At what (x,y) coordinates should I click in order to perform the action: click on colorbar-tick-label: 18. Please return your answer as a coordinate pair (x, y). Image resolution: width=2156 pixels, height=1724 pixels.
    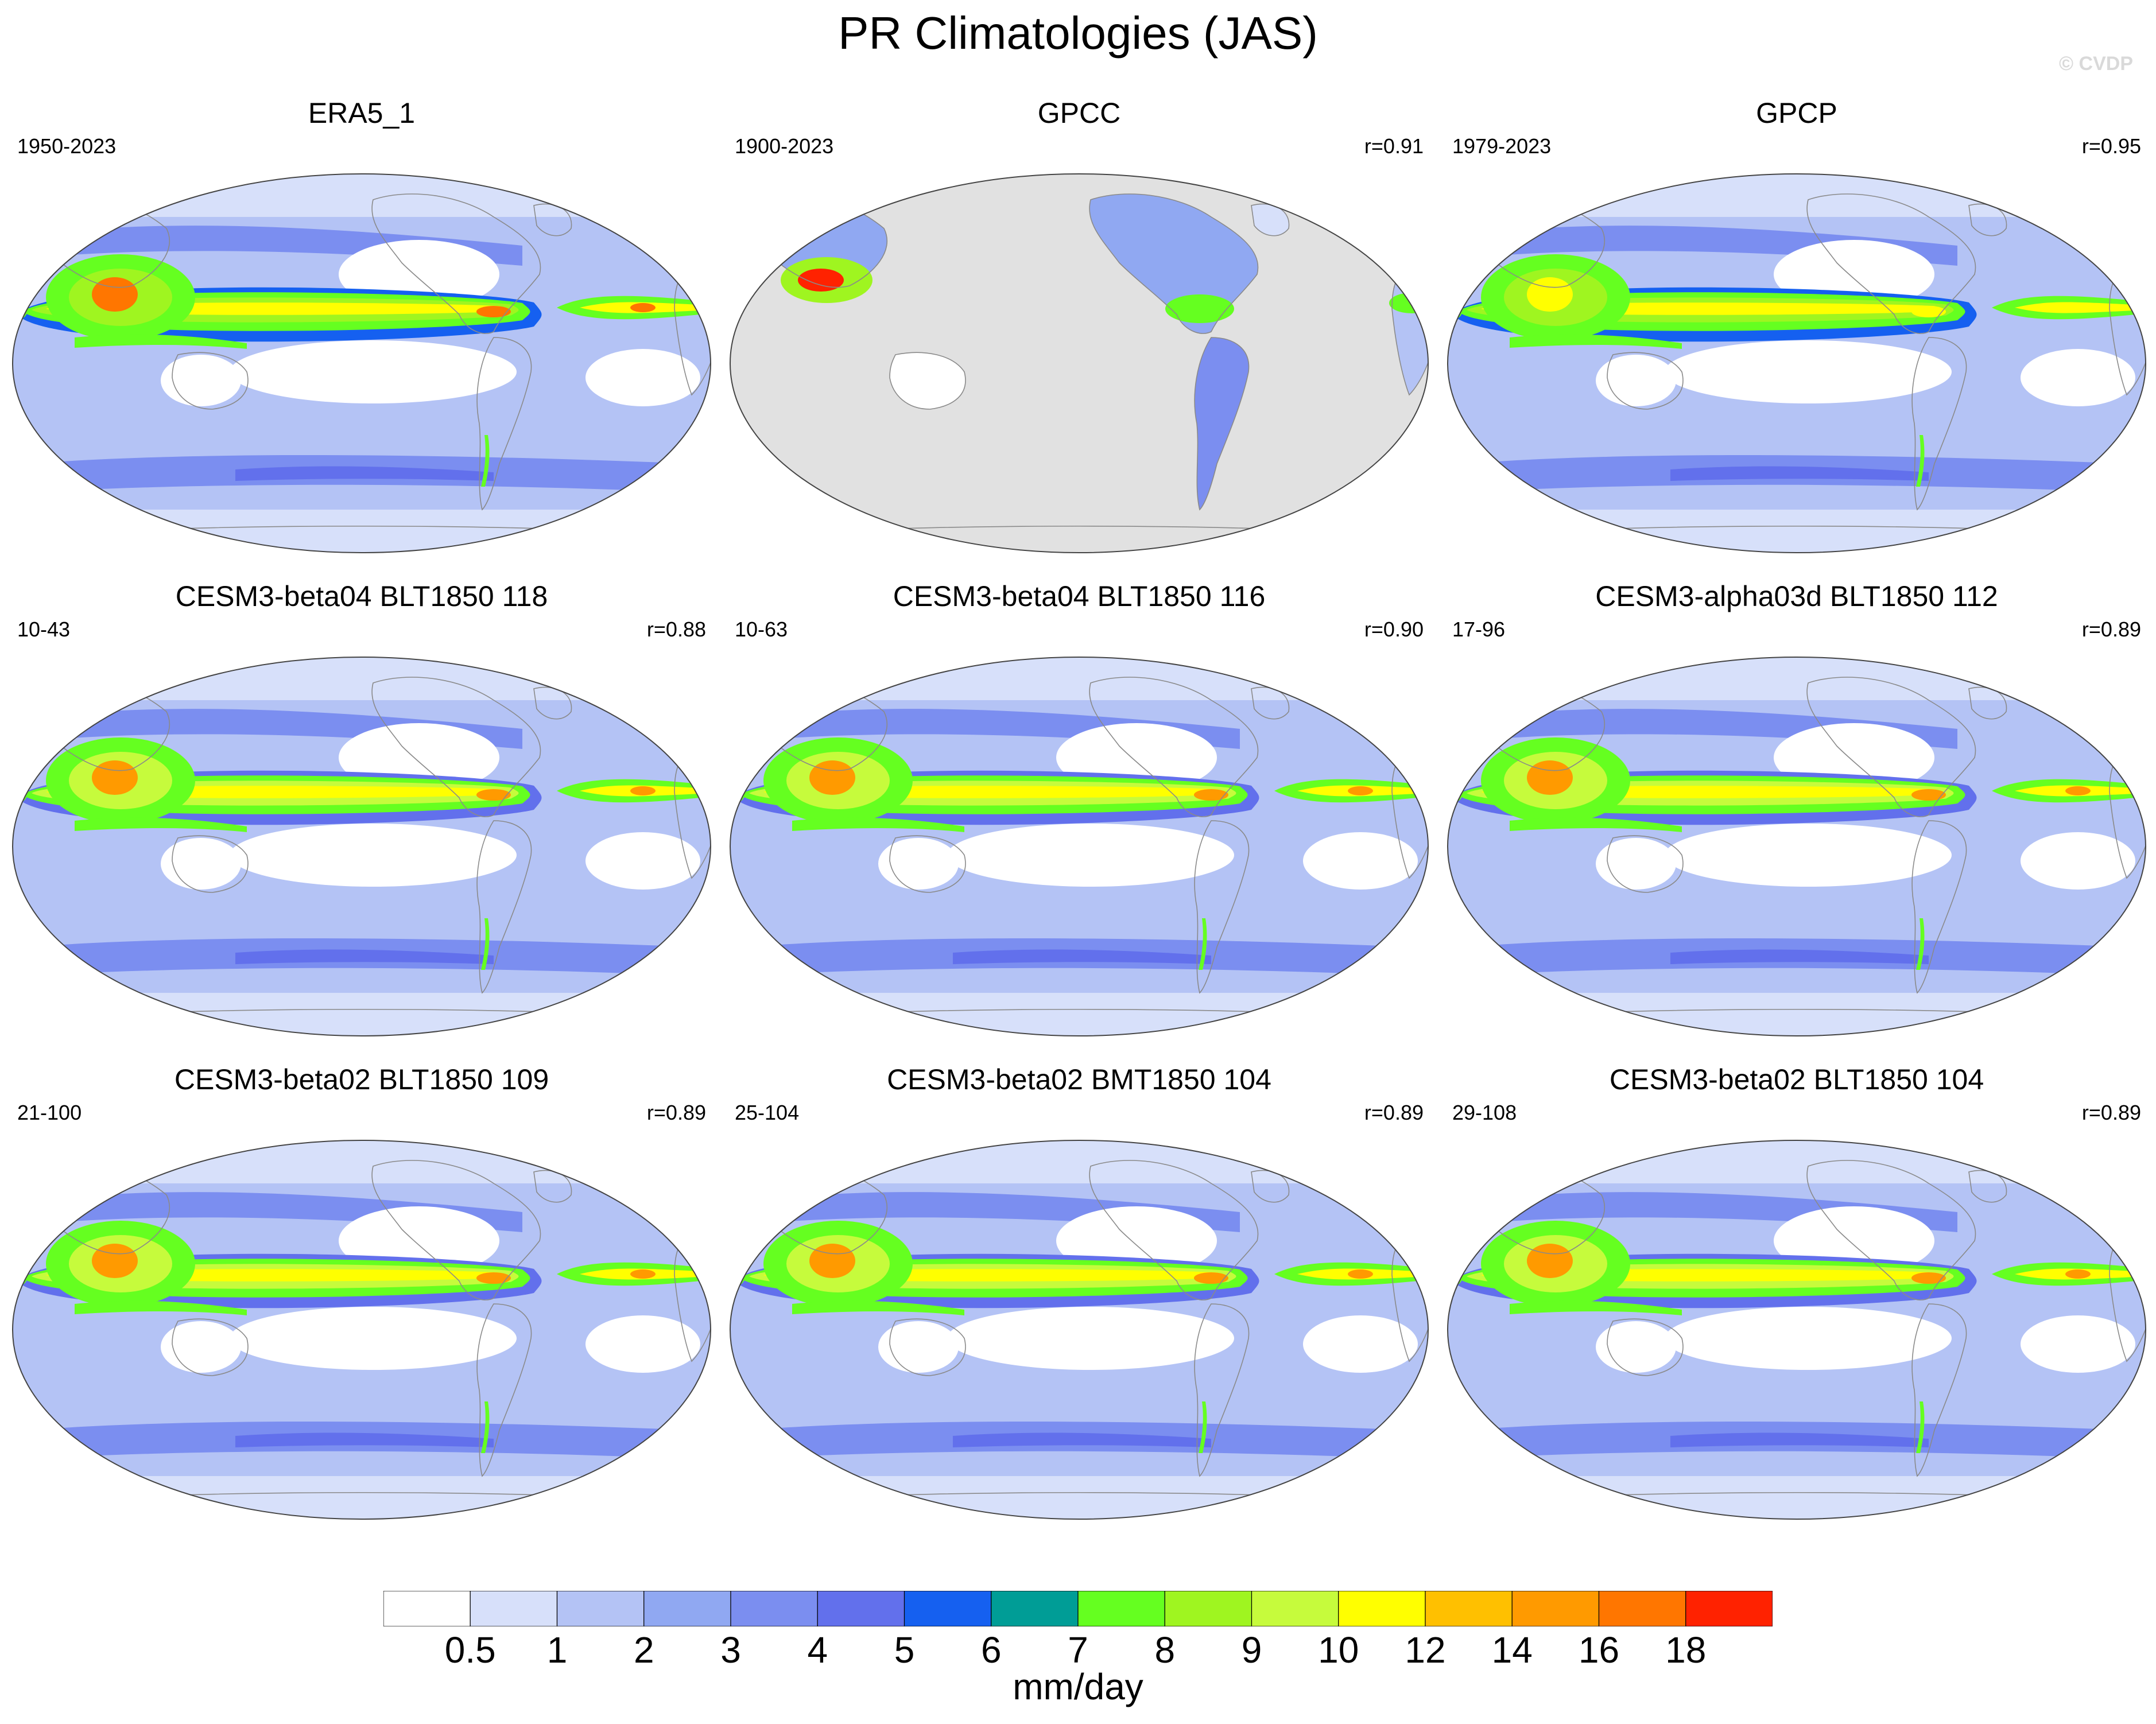
    Looking at the image, I should click on (1686, 1650).